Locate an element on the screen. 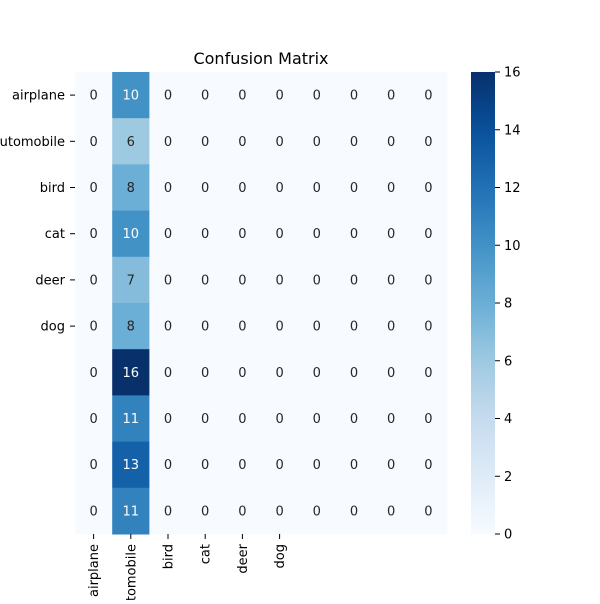 This screenshot has width=600, height=604. col-tick-label: airplane is located at coordinates (94, 570).